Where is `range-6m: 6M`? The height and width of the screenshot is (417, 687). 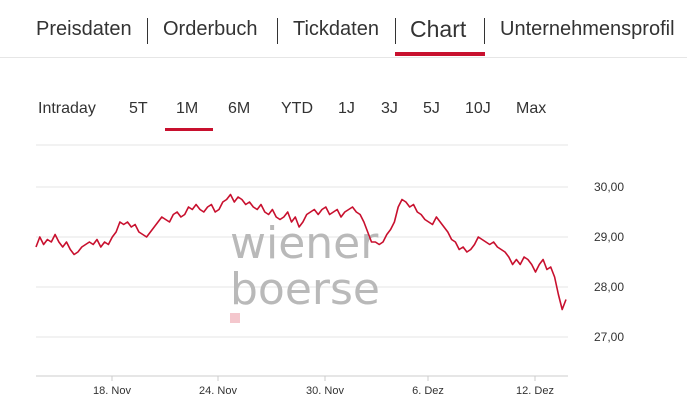 range-6m: 6M is located at coordinates (239, 108).